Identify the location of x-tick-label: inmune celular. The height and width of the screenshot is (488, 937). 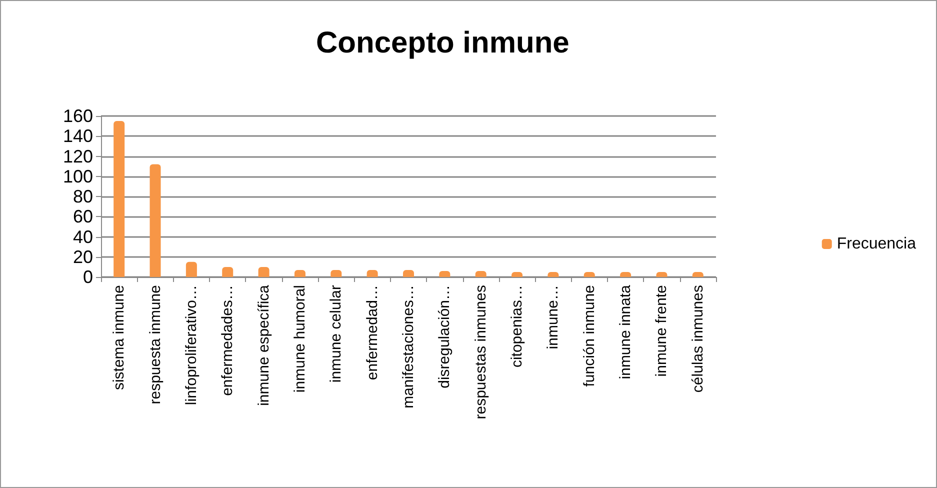
(336, 334).